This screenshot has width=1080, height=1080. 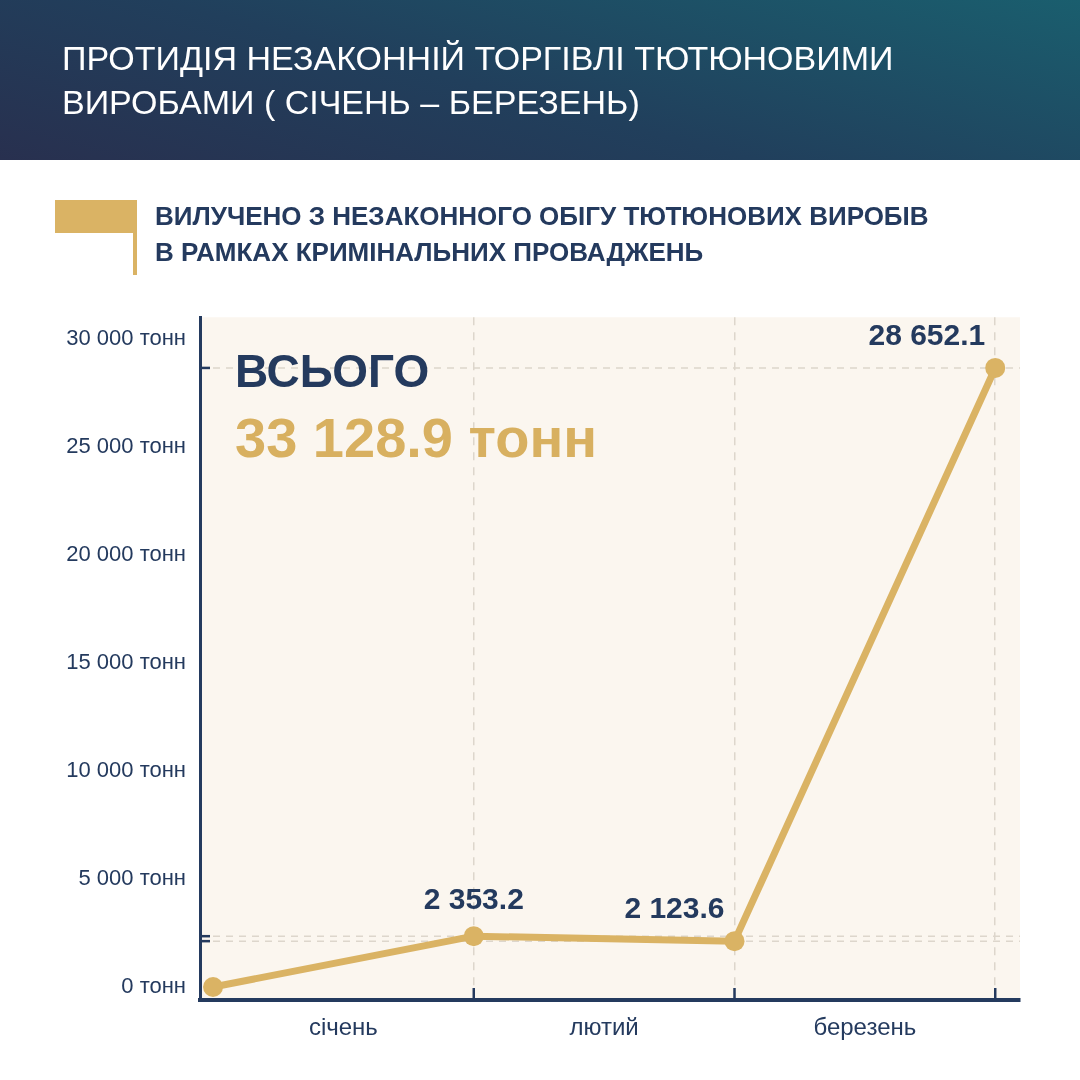 I want to click on data-label: 2 353.2, so click(x=473, y=899).